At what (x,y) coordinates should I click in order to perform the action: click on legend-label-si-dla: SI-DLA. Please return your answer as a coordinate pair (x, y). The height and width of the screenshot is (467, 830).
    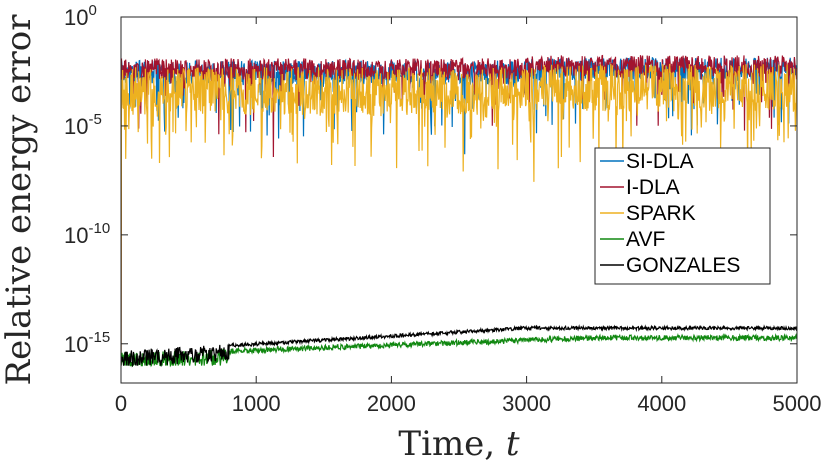
    Looking at the image, I should click on (660, 161).